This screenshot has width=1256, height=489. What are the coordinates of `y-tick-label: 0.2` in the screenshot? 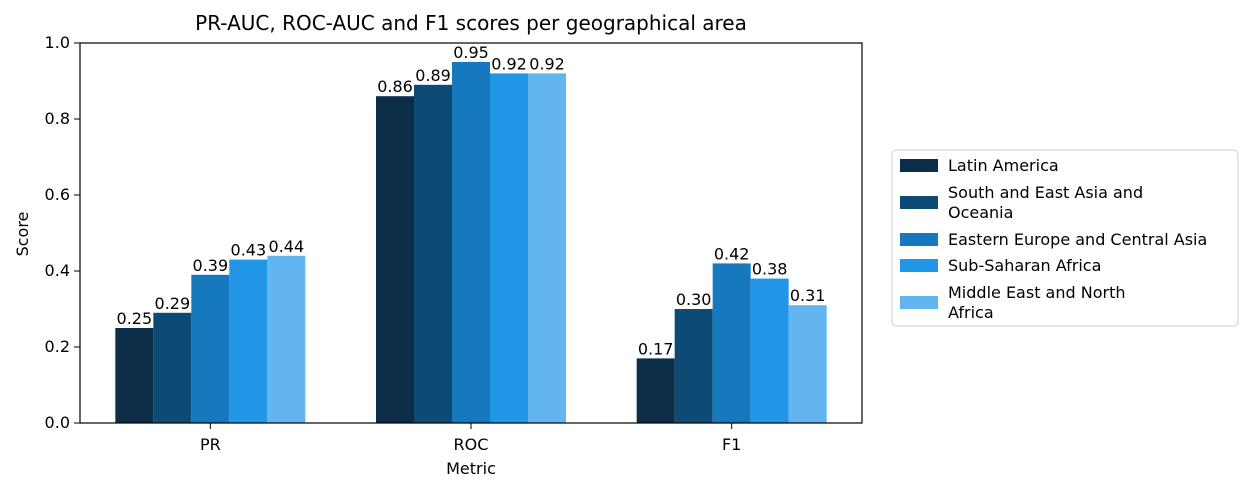 It's located at (57, 346).